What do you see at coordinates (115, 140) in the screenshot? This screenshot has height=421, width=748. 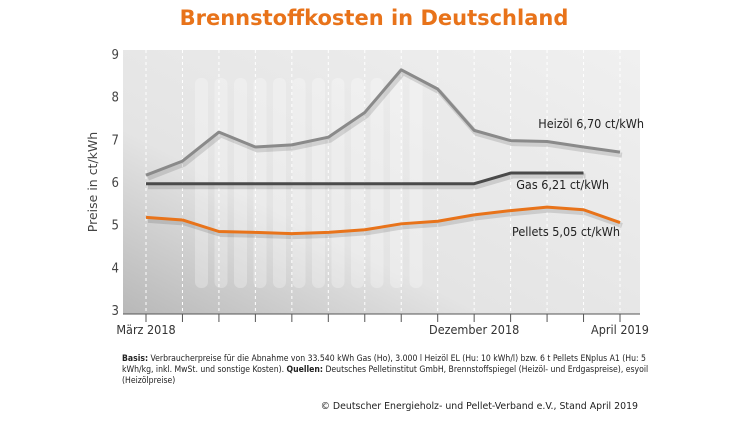 I see `y-tick-label: 7` at bounding box center [115, 140].